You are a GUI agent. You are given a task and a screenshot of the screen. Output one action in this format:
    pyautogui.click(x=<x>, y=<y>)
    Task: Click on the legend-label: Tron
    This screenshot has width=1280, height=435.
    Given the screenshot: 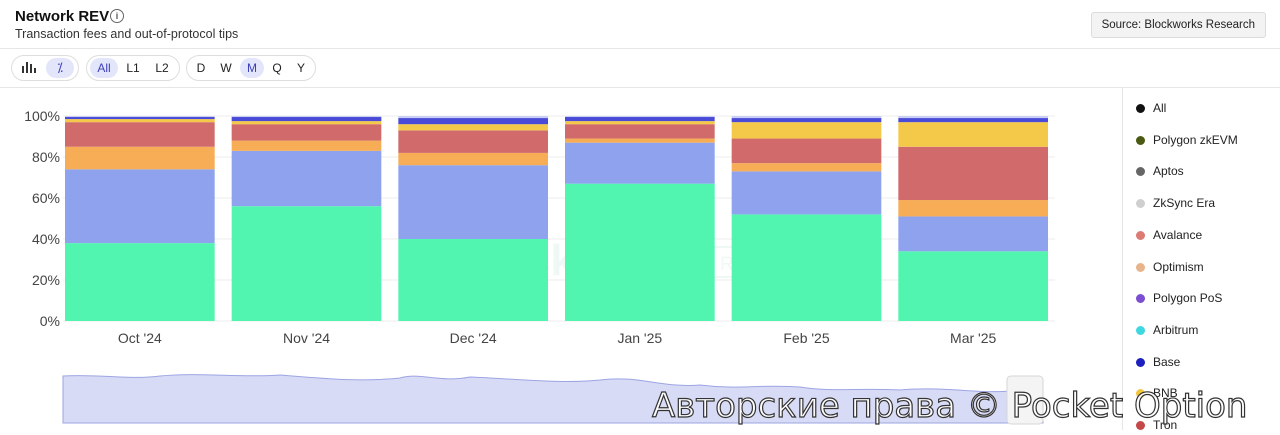 What is the action you would take?
    pyautogui.click(x=1165, y=425)
    